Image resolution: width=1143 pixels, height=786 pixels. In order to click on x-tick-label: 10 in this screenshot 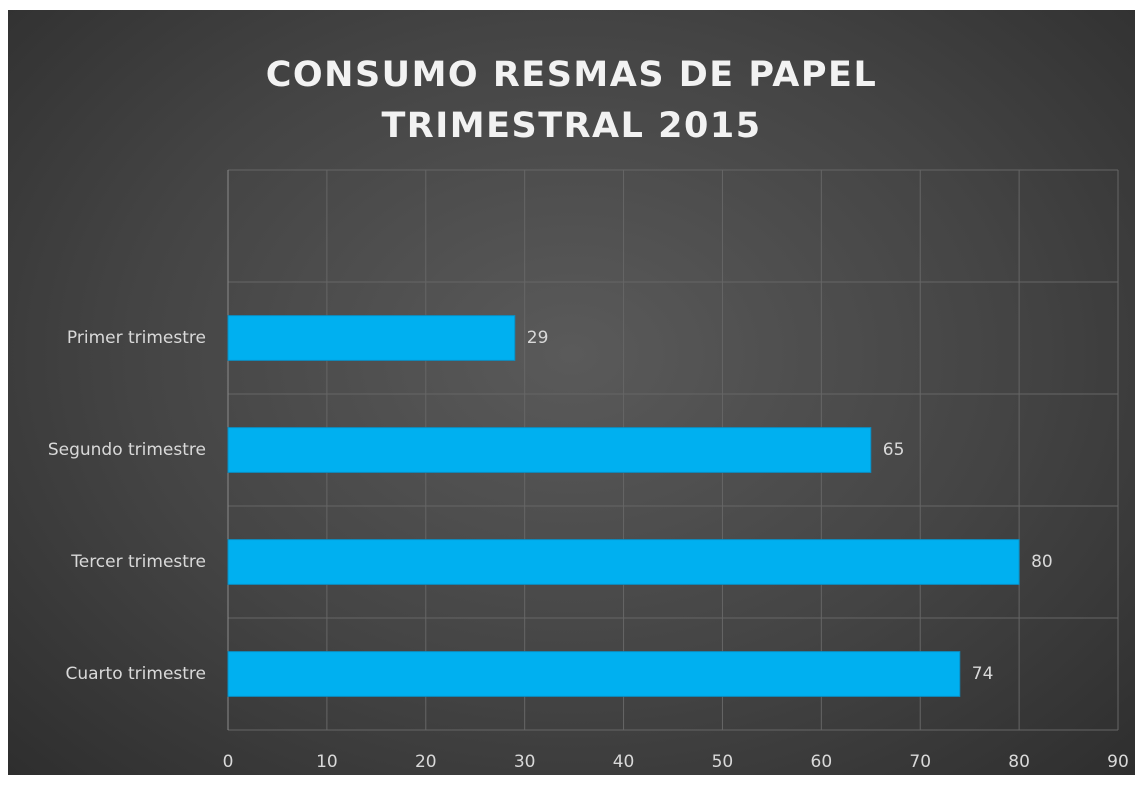, I will do `click(327, 762)`.